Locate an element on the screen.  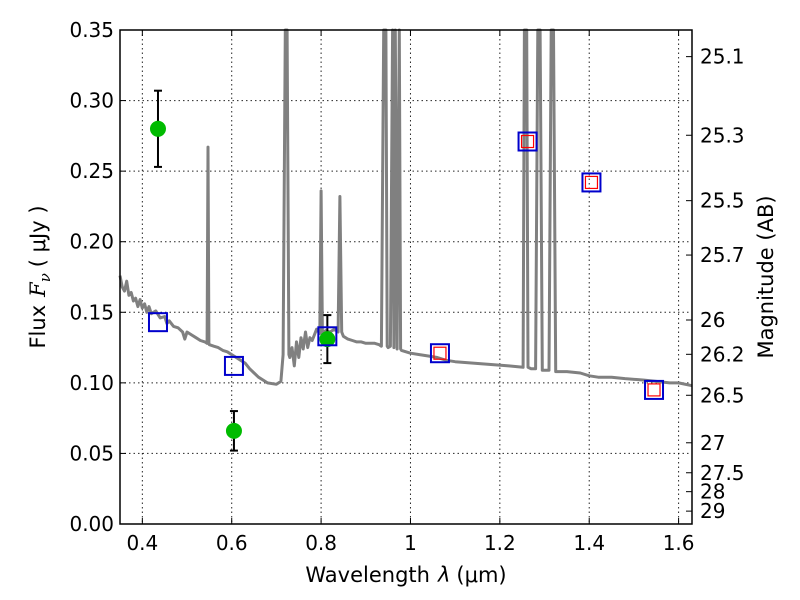
x-tick-label: 0.6 is located at coordinates (232, 543).